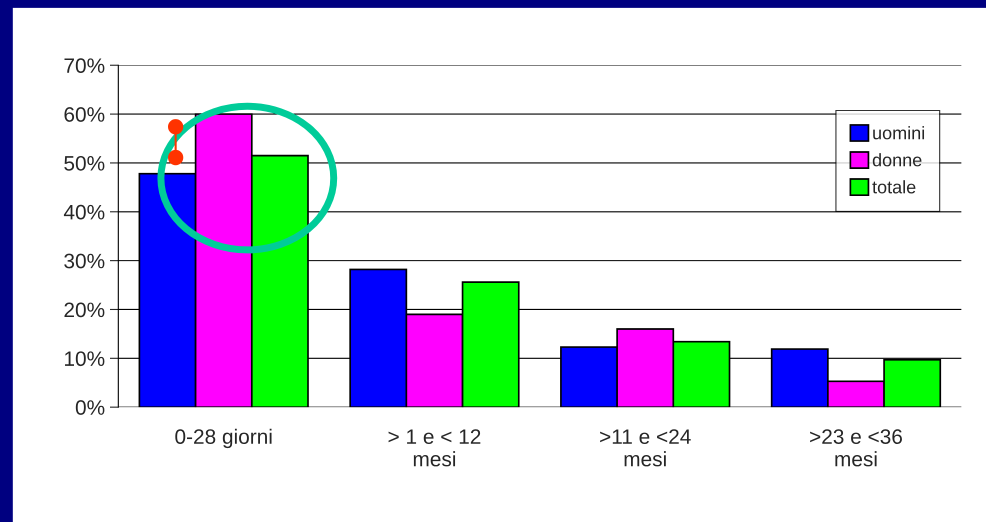  I want to click on y-tick-label: 0%, so click(90, 407).